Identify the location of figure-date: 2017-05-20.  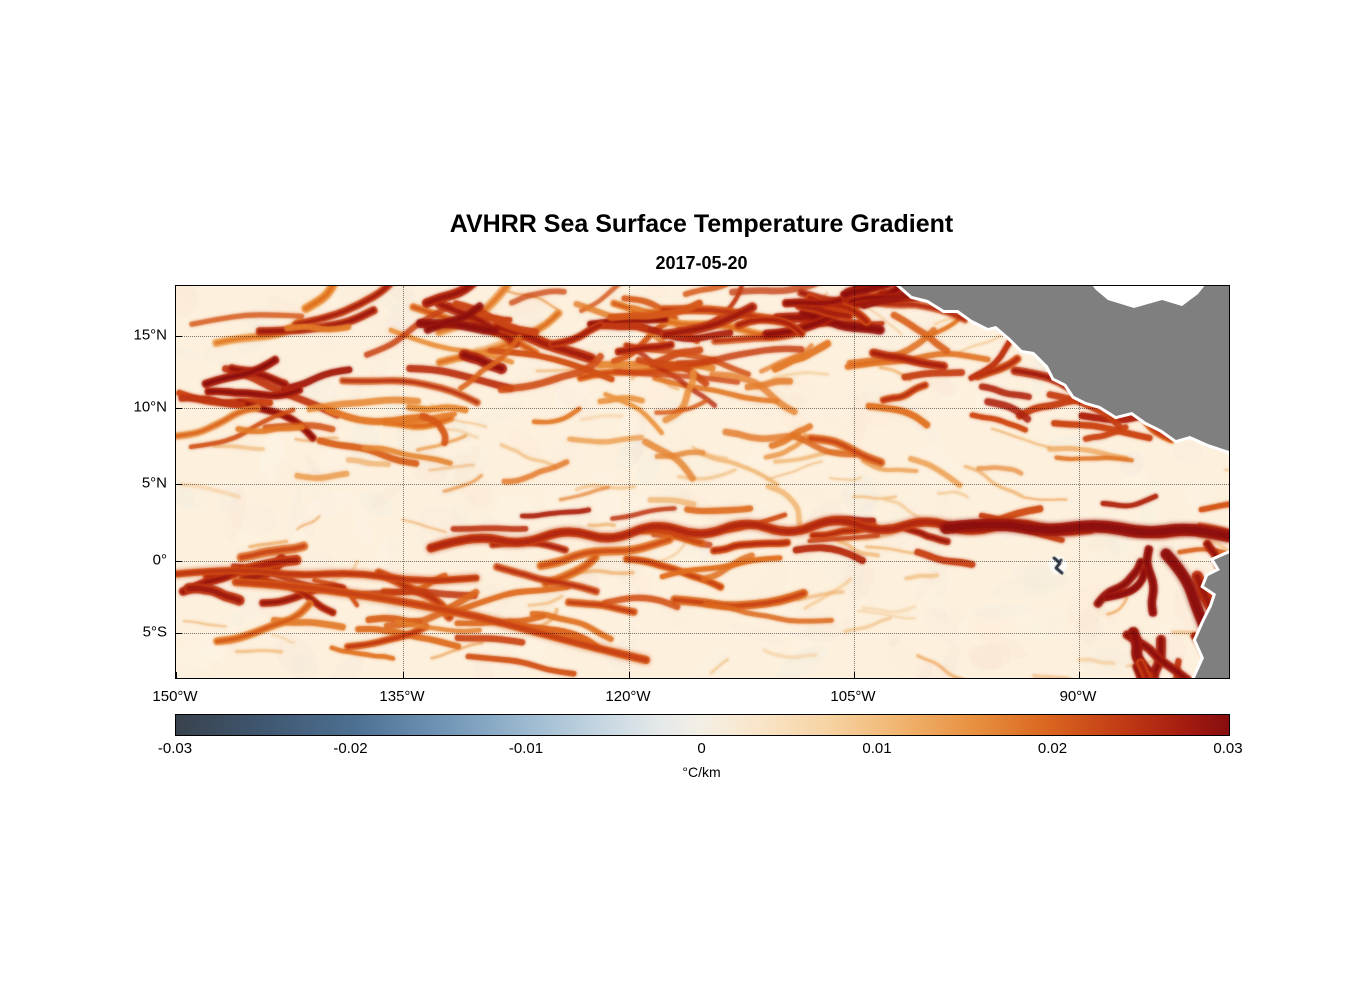
(701, 263).